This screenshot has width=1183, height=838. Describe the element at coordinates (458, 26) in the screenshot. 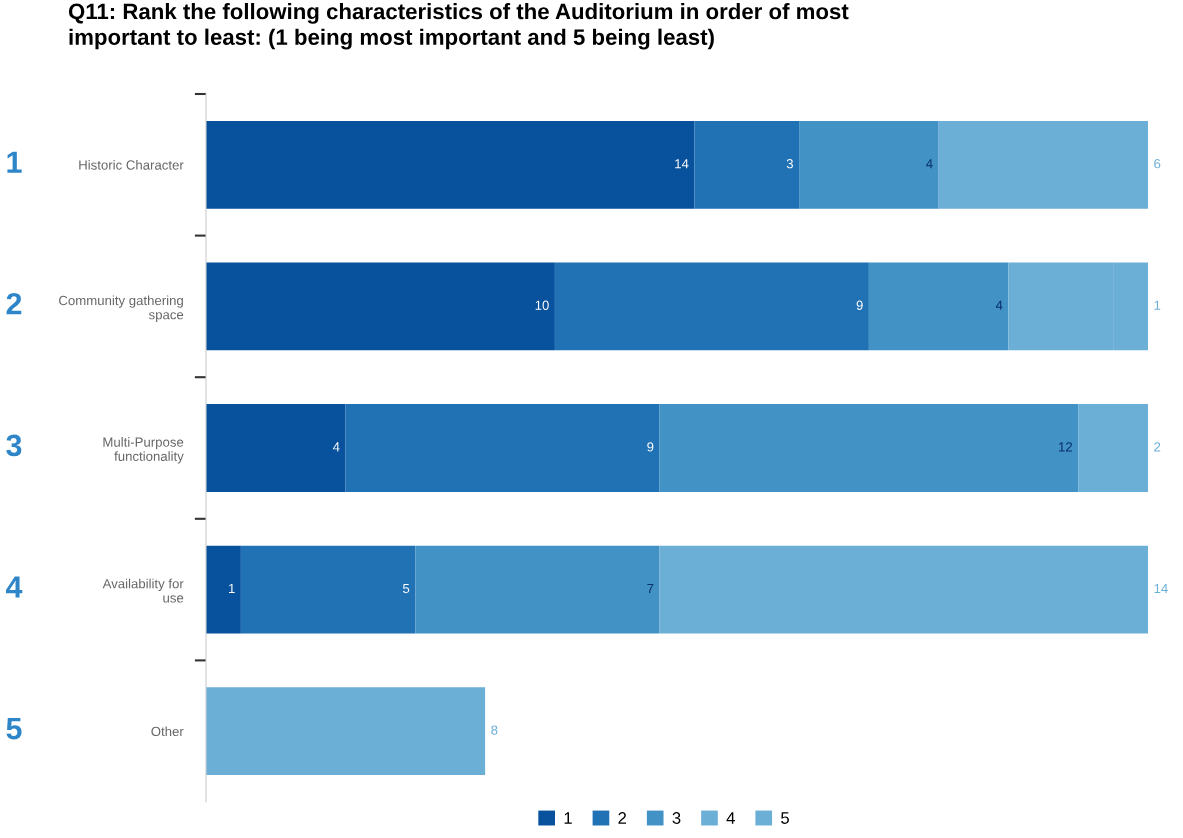

I see `chart-title: Q11: Rank the following characteristics of the Auditorium in order of most important to least: (1 being most important and 5 being least)` at that location.